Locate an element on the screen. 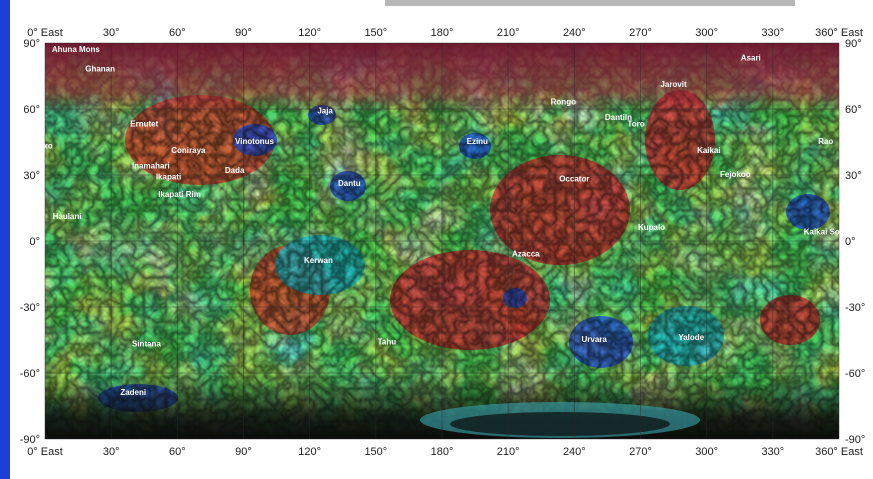 This screenshot has height=479, width=873. left-latitude-label: 30° is located at coordinates (31, 176).